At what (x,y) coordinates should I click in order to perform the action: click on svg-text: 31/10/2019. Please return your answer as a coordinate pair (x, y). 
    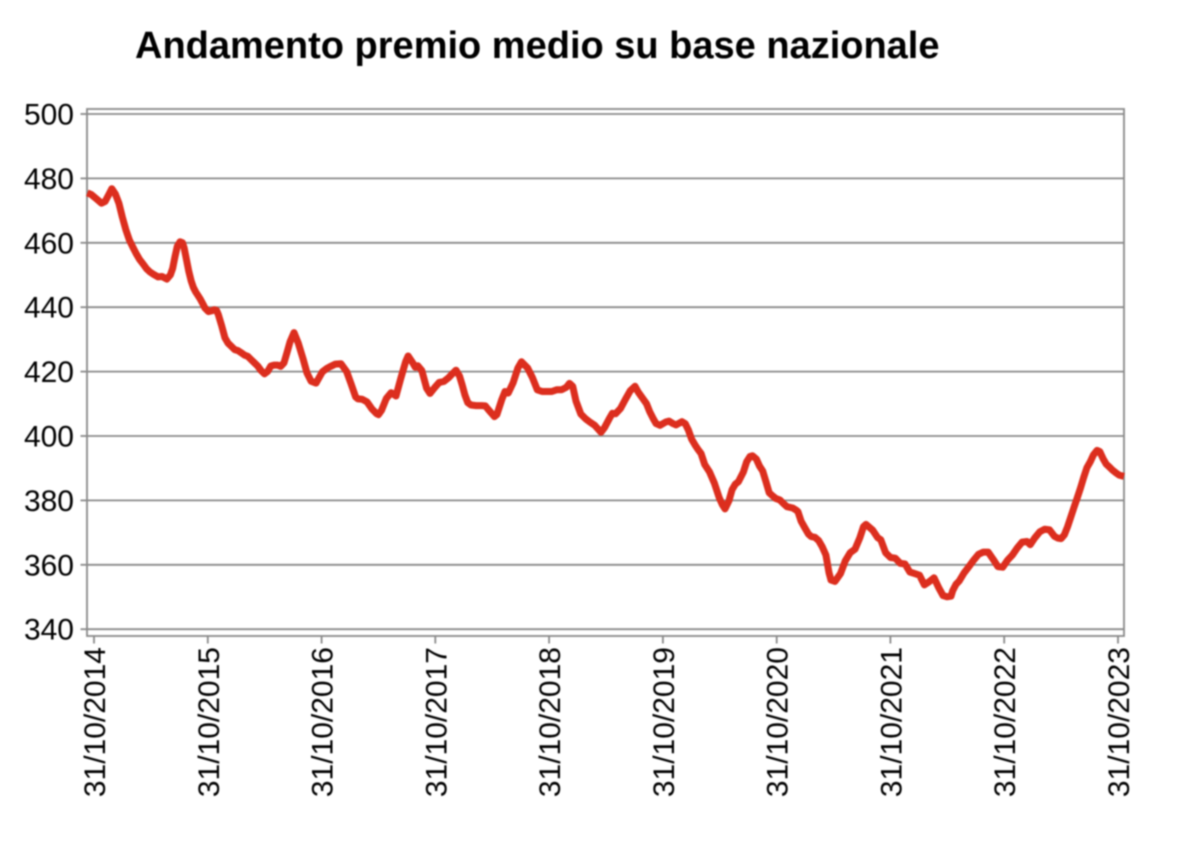
    Looking at the image, I should click on (664, 722).